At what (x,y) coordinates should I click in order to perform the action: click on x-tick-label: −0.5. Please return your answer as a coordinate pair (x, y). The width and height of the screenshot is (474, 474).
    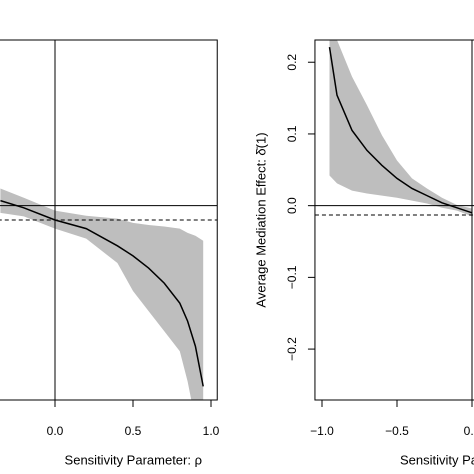
    Looking at the image, I should click on (397, 431).